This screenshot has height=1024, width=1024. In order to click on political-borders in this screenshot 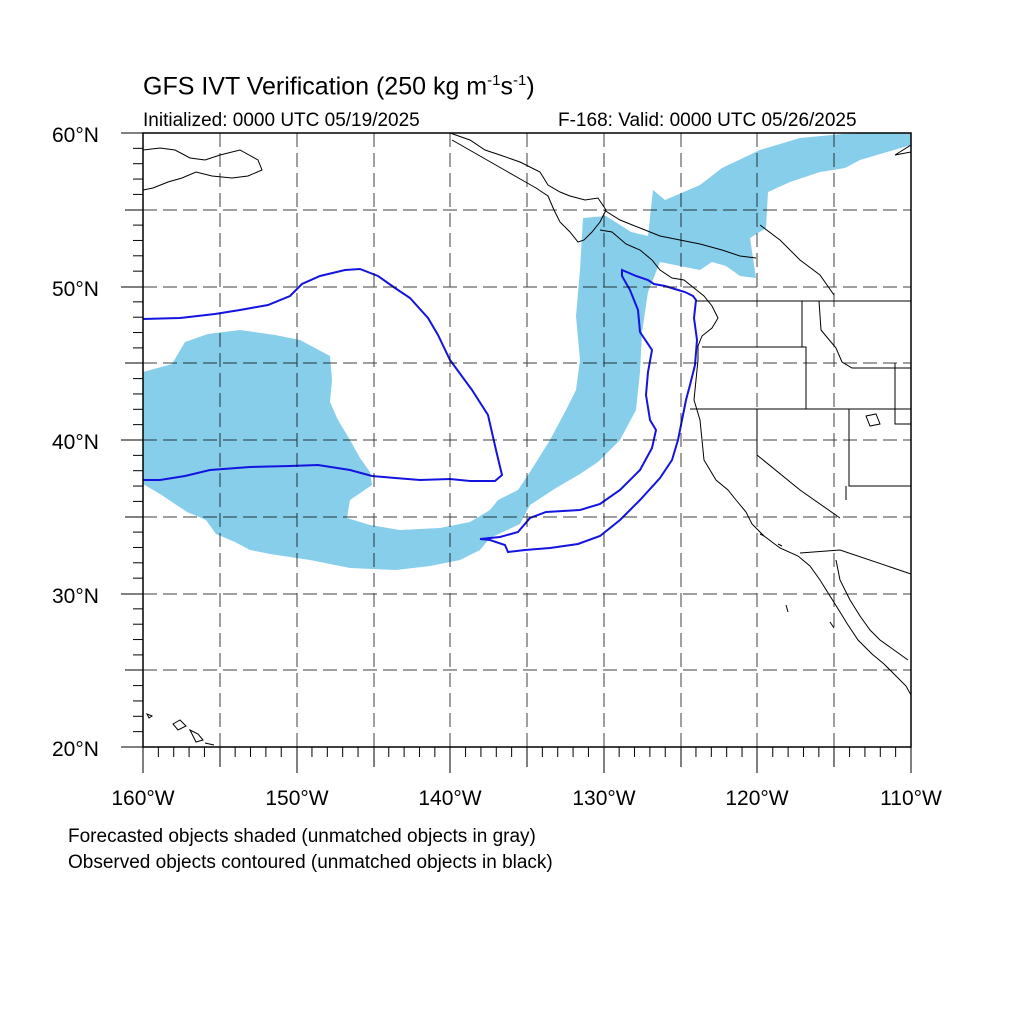, I will do `click(800, 437)`.